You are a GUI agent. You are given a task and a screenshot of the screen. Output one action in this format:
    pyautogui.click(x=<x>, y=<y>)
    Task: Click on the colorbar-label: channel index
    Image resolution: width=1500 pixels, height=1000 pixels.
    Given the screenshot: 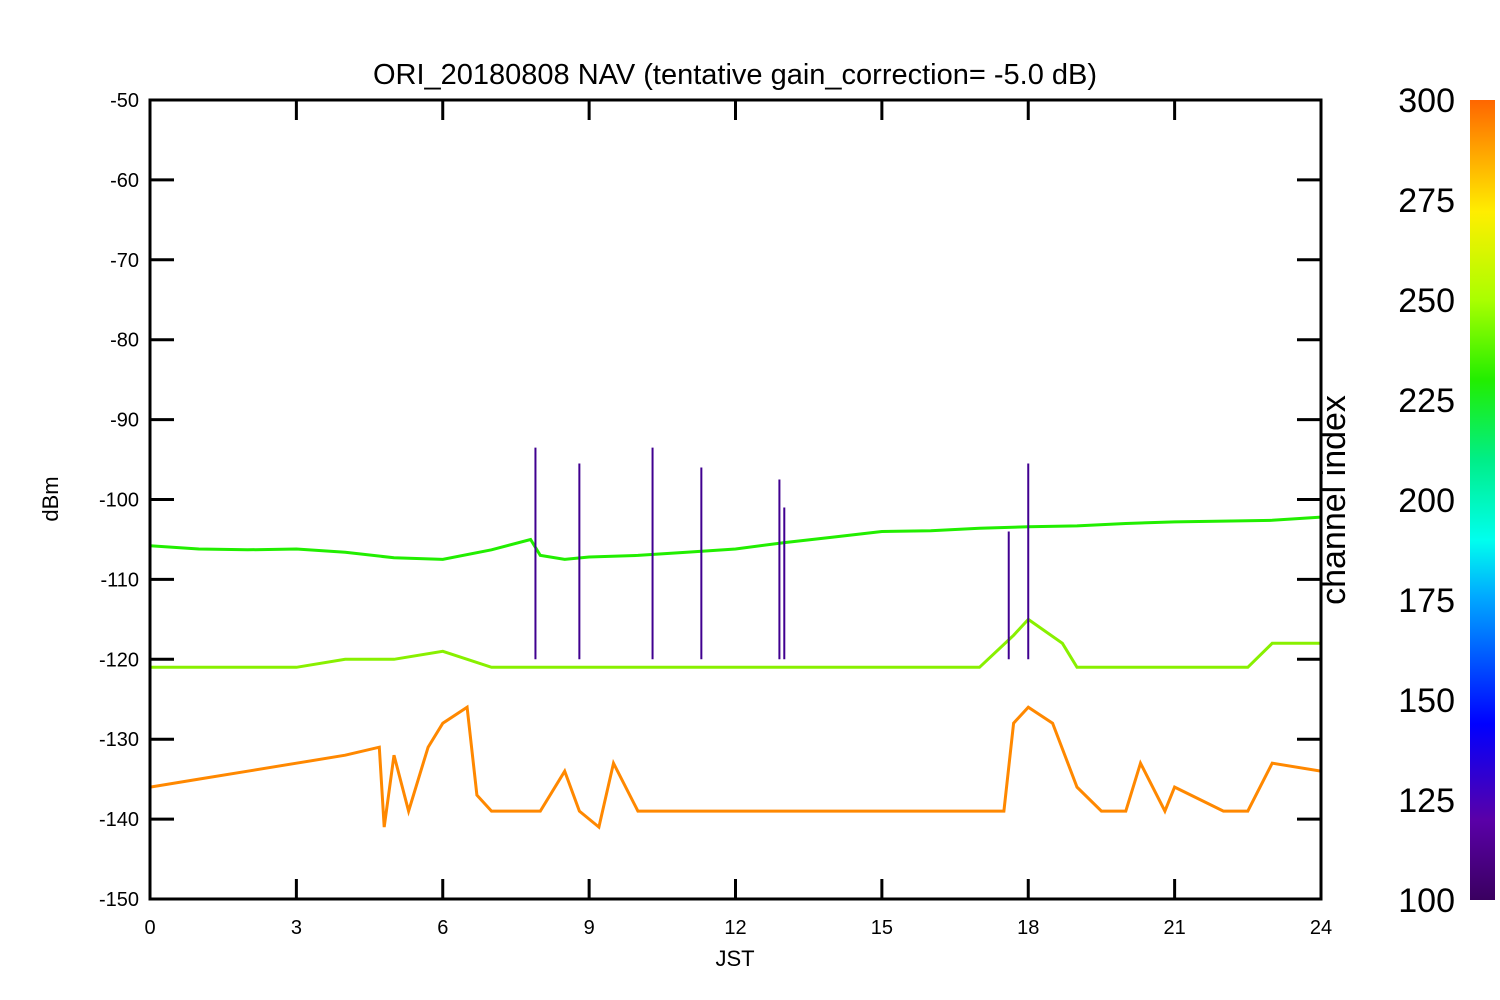 What is the action you would take?
    pyautogui.click(x=1334, y=500)
    